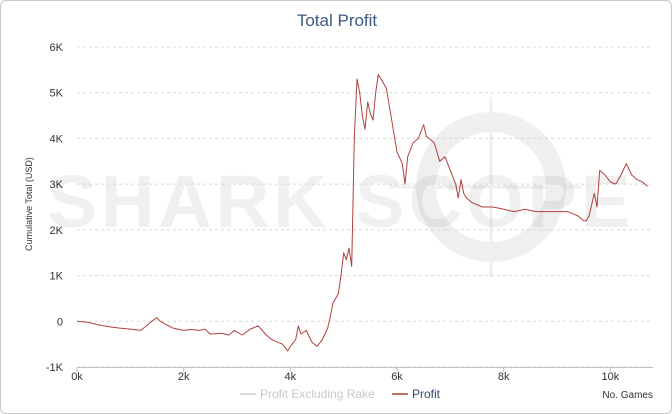  I want to click on watermark-crosshair-icon, so click(491, 187).